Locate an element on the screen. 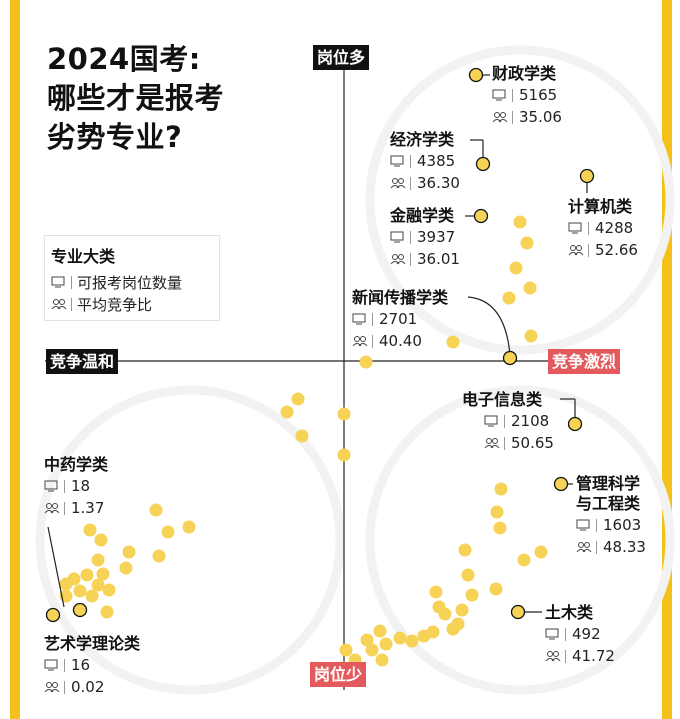 This screenshot has width=680, height=719. label-guanli: 管理科学 与工程类 1603 48.33 is located at coordinates (611, 516).